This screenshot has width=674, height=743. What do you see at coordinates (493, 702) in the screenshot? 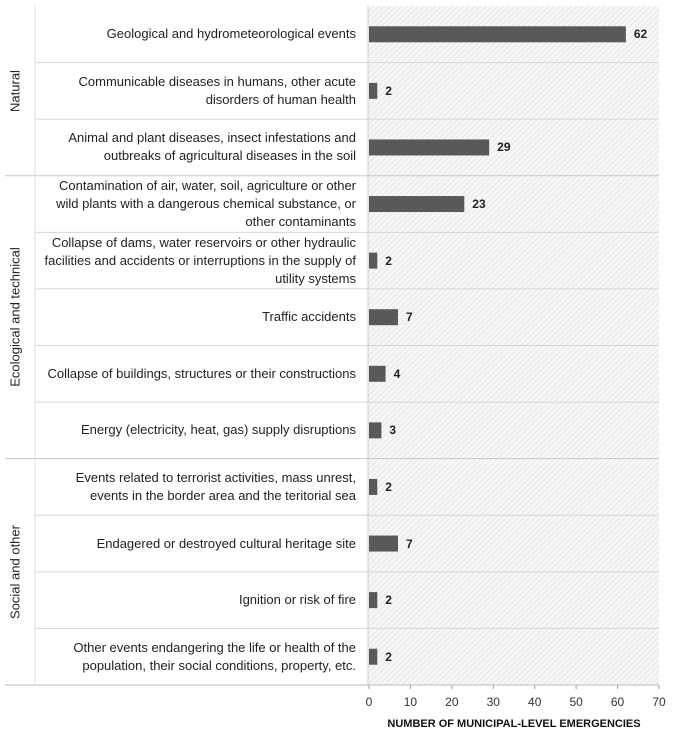
I see `x-tick-label: 30` at bounding box center [493, 702].